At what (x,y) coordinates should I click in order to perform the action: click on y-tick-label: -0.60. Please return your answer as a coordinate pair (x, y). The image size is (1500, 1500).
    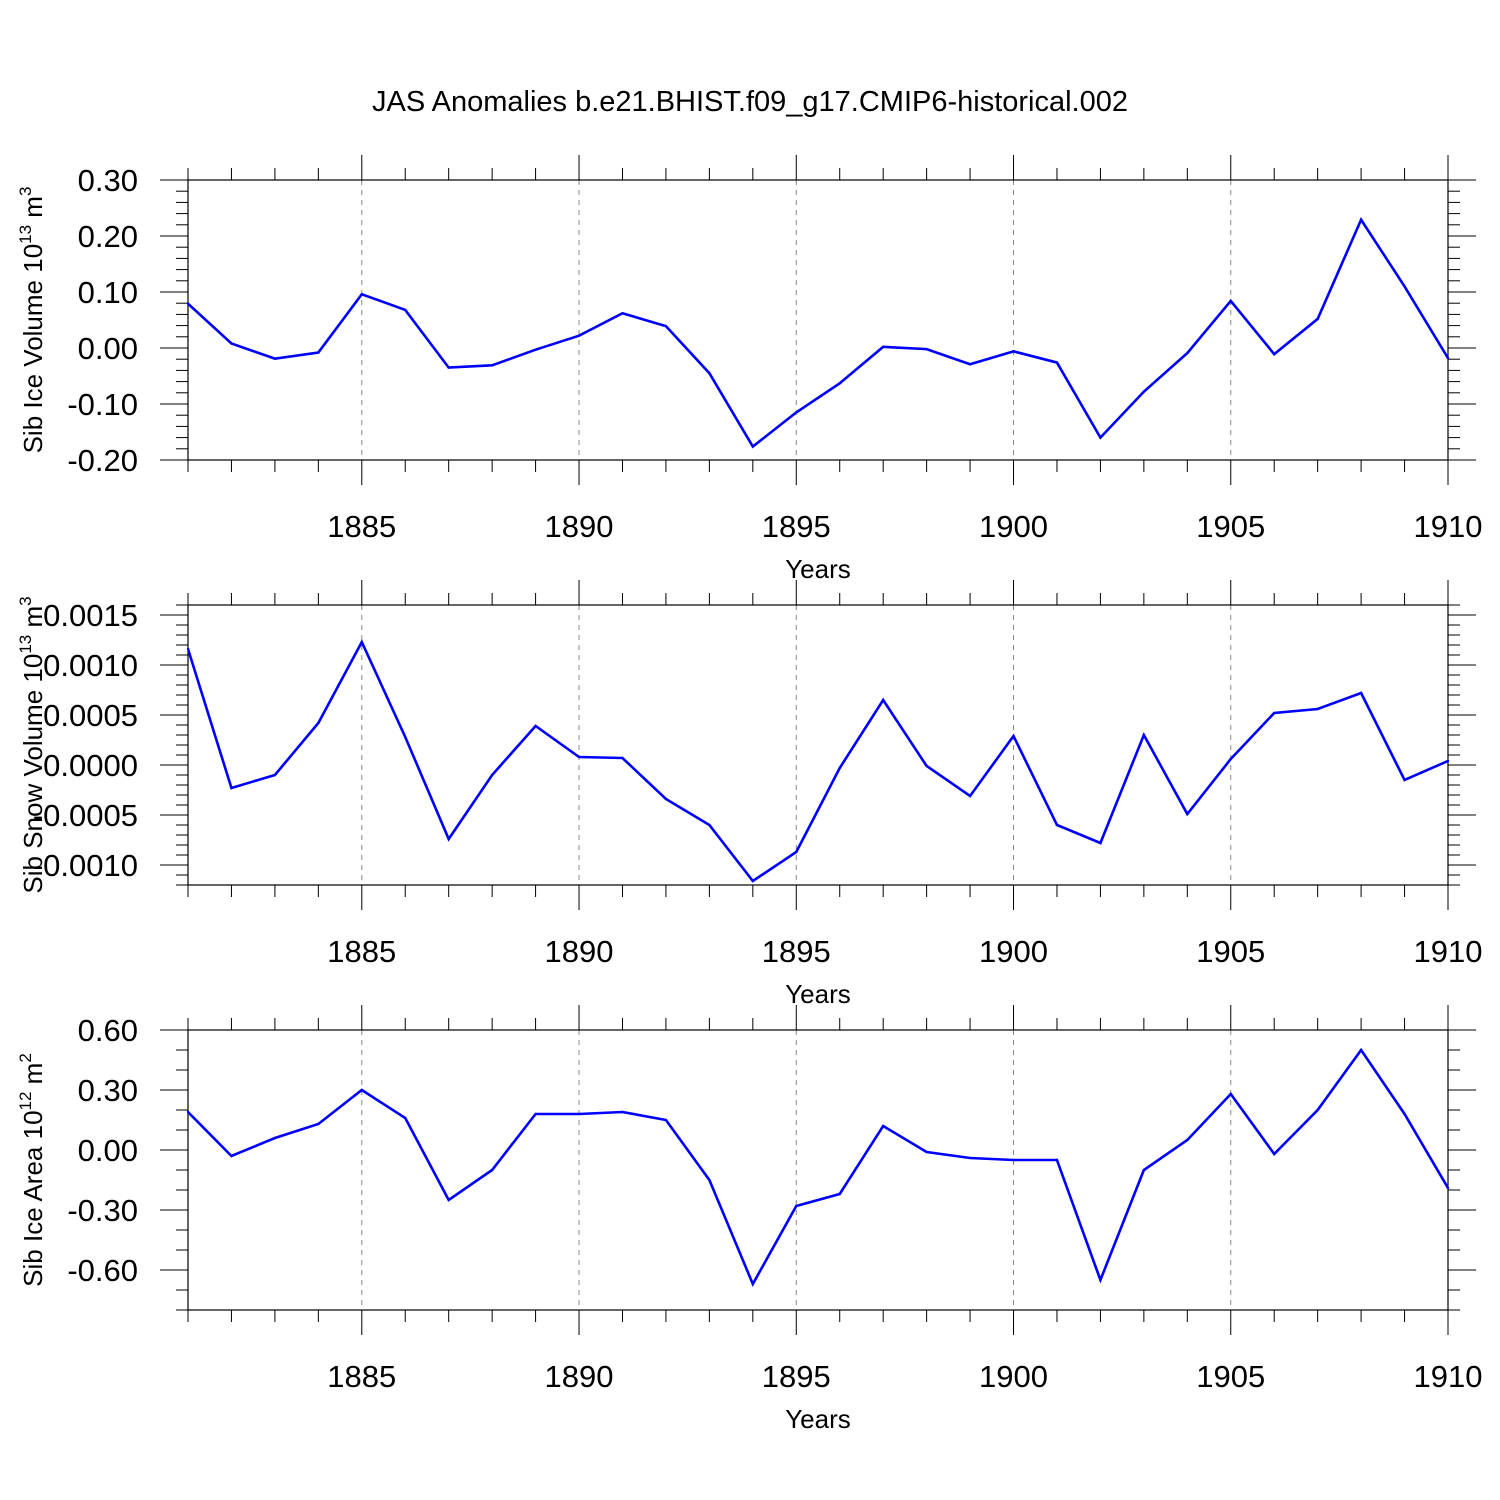
    Looking at the image, I should click on (102, 1270).